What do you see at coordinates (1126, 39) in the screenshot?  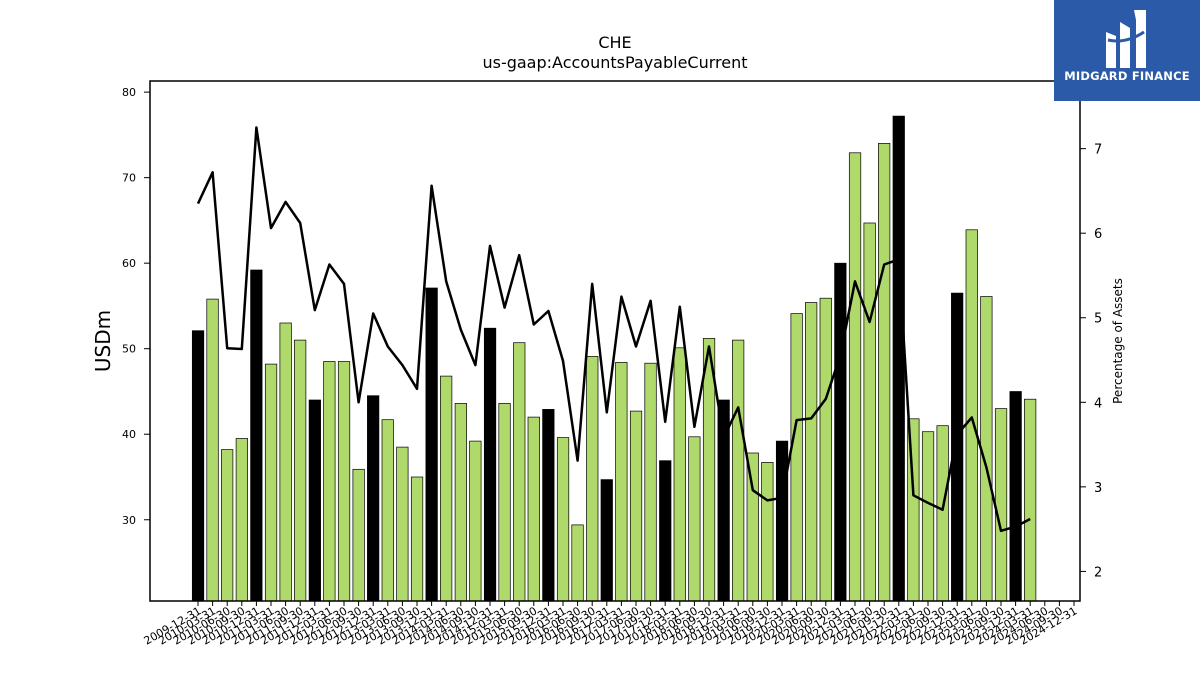 I see `midgard-logo-icon` at bounding box center [1126, 39].